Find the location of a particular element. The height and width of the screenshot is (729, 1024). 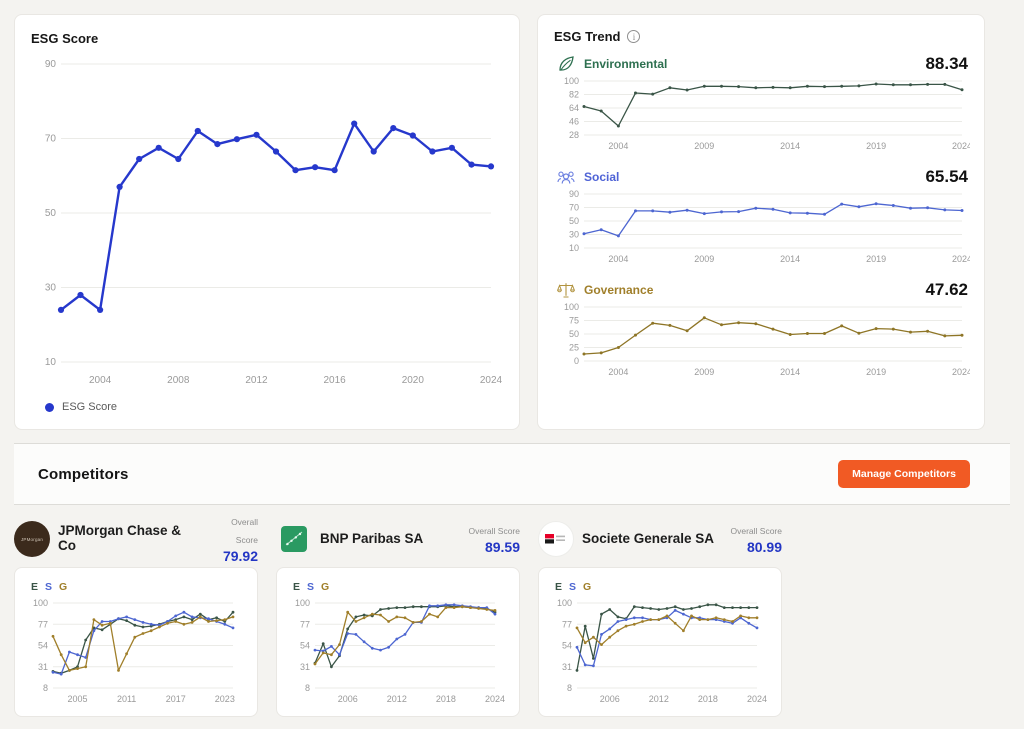

svg-text: 90 is located at coordinates (51, 64).